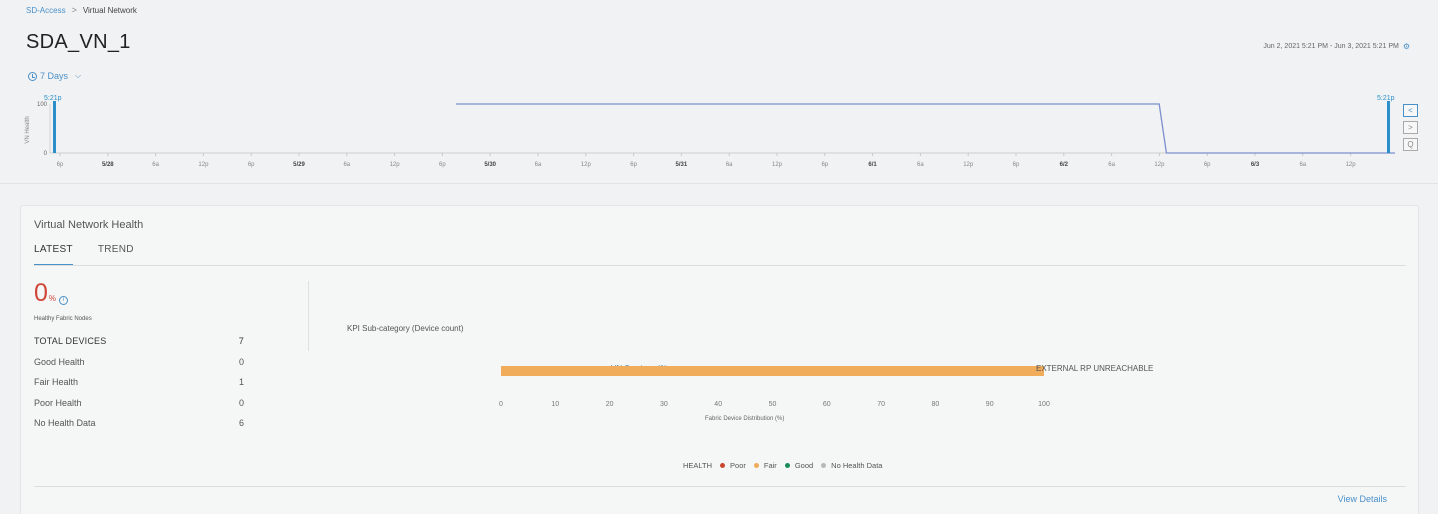 Image resolution: width=1438 pixels, height=514 pixels. Describe the element at coordinates (770, 465) in the screenshot. I see `legend-label: Fair` at that location.